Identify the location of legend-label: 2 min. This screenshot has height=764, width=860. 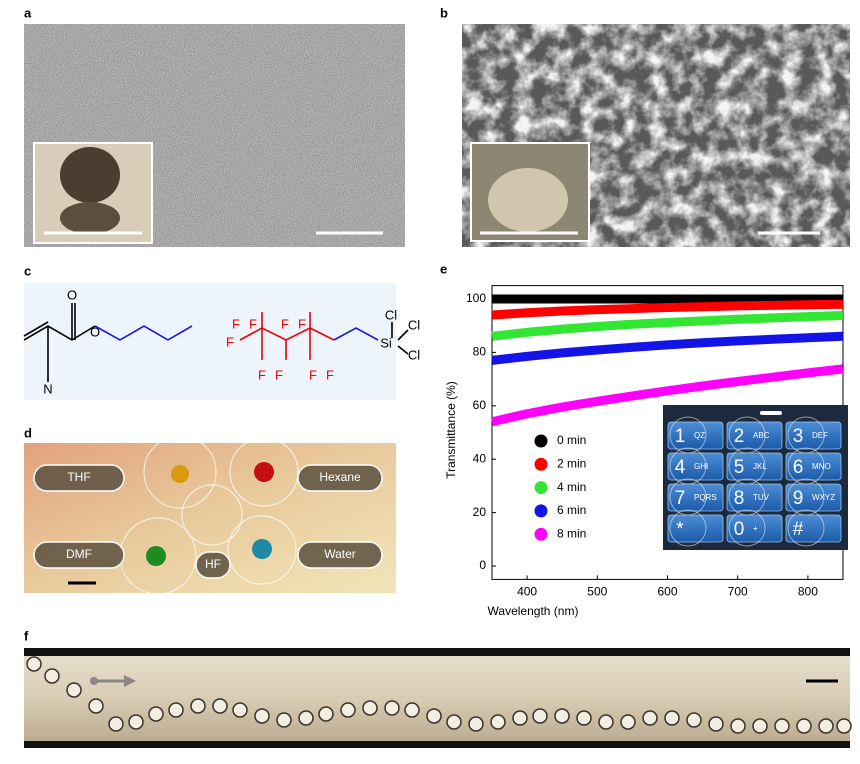
(571, 463).